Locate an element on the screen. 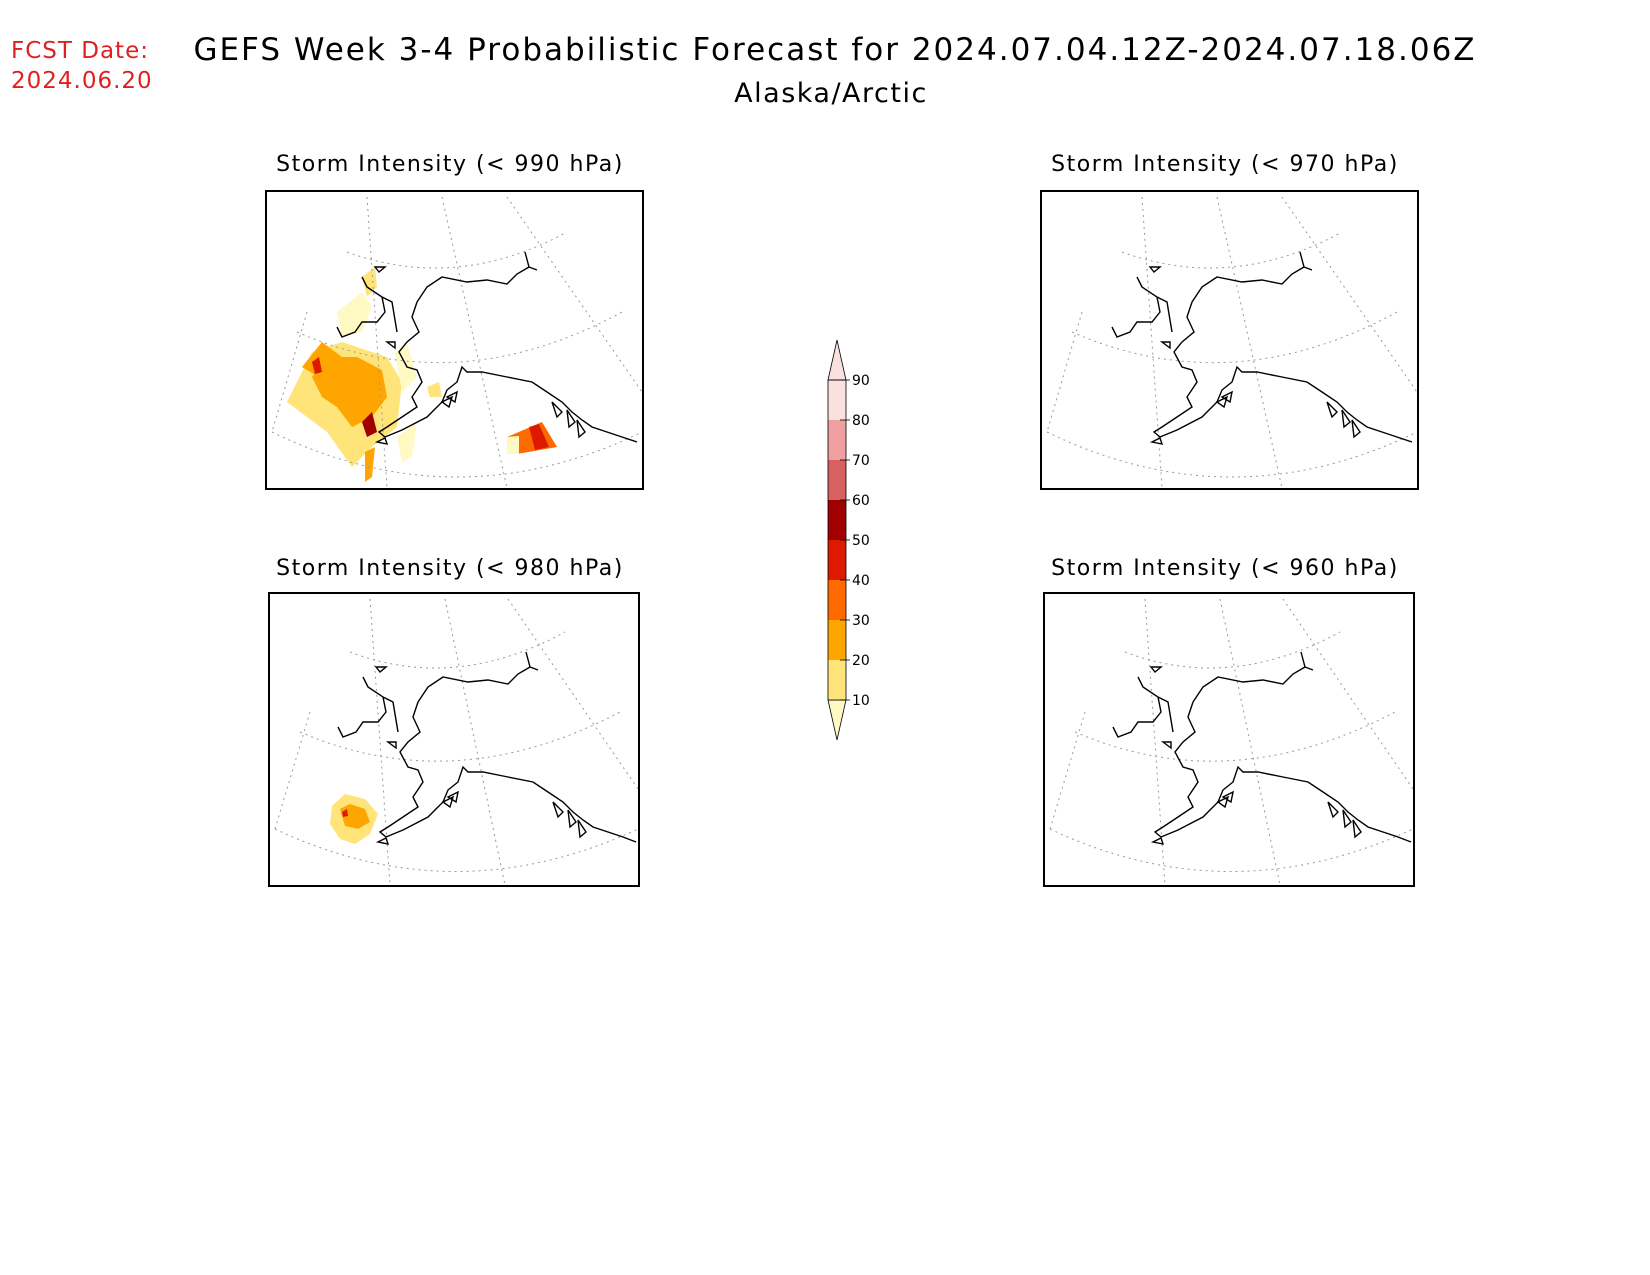  panel-title-990: Storm Intensity (< 990 hPa) is located at coordinates (450, 164).